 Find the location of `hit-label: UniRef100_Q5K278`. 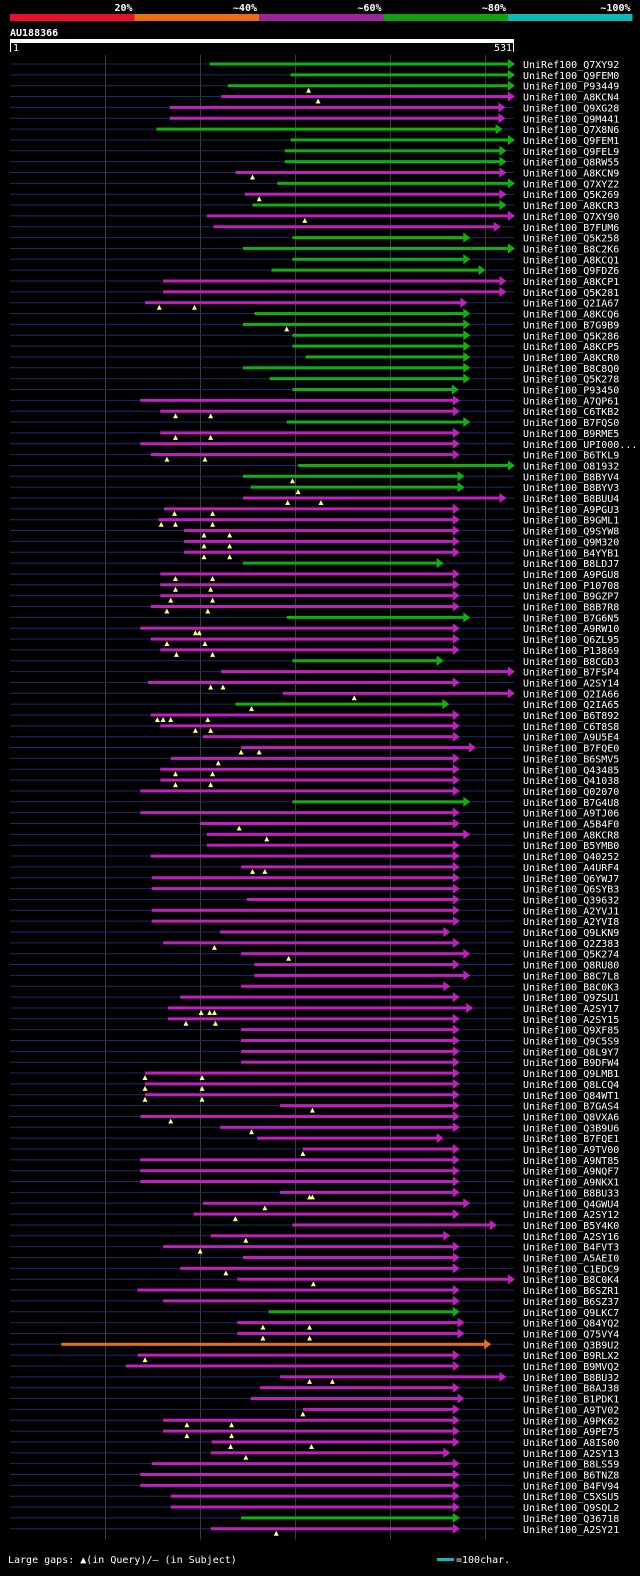

hit-label: UniRef100_Q5K278 is located at coordinates (571, 380).